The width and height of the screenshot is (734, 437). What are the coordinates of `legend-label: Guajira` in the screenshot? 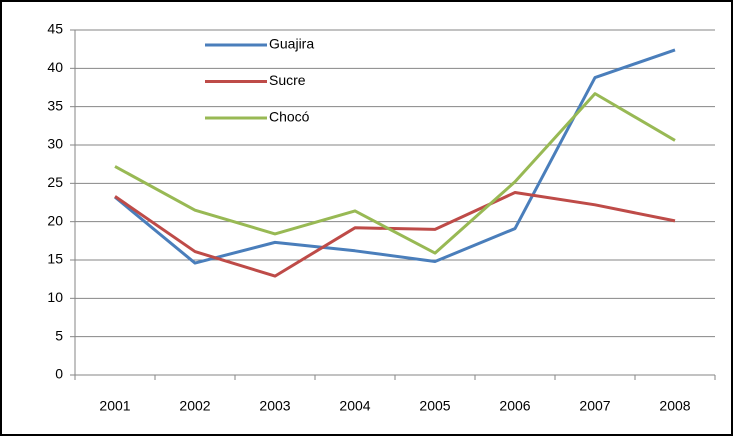 It's located at (291, 44).